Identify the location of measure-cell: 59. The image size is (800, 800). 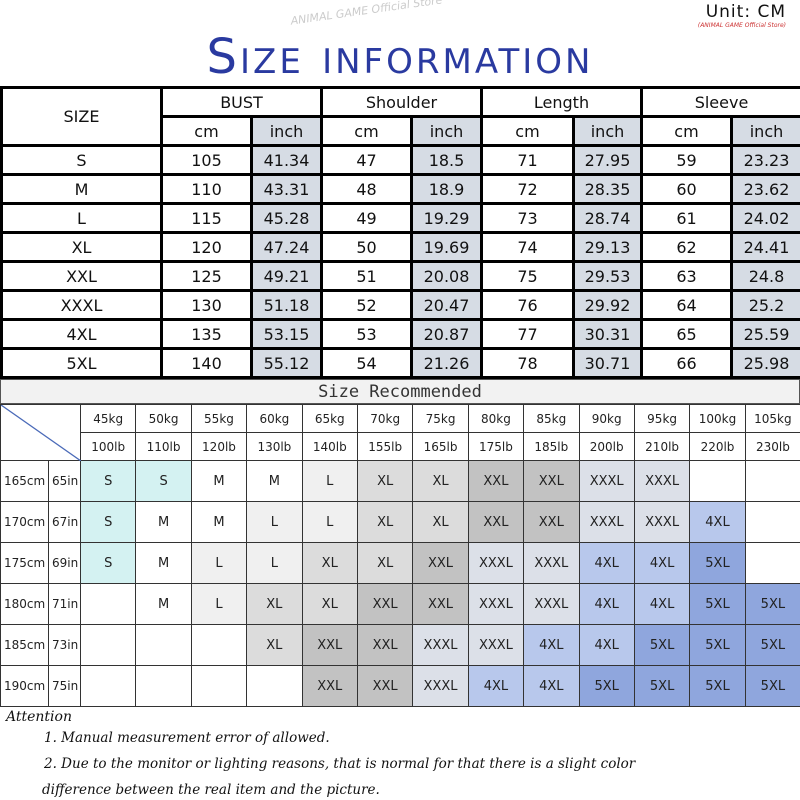
(686, 160).